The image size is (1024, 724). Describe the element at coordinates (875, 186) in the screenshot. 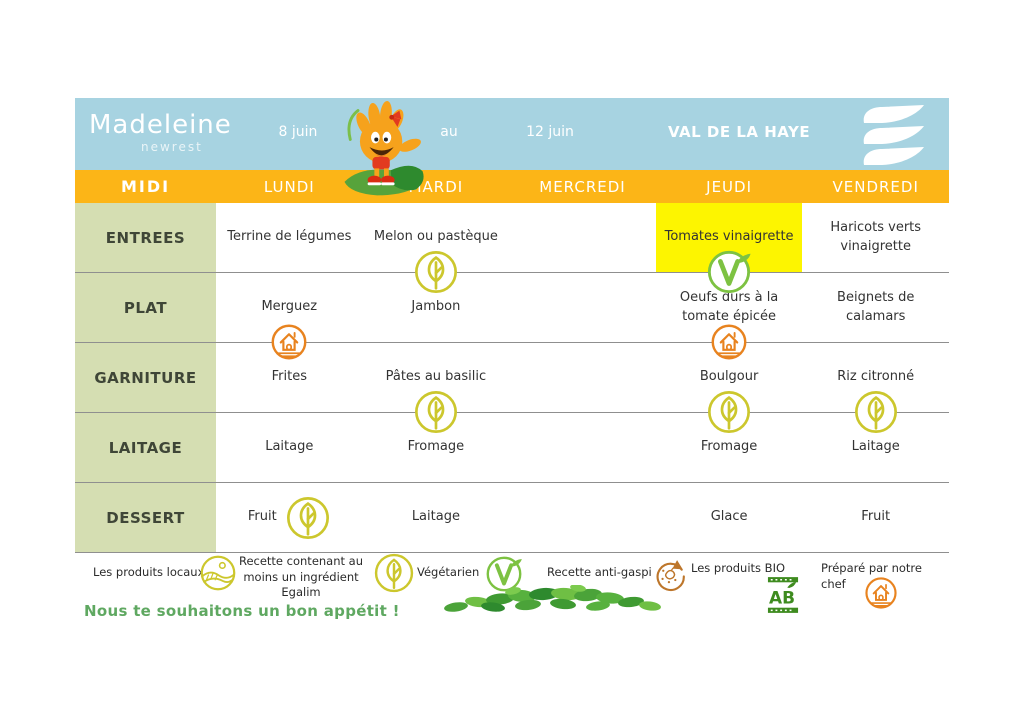

I see `day-header-vendredi: VENDREDI` at that location.